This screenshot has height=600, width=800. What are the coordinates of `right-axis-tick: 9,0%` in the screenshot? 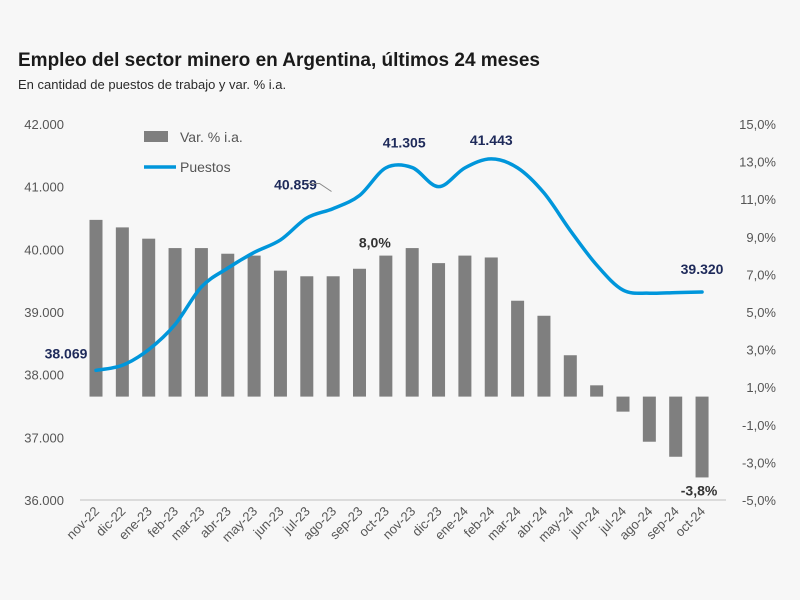 It's located at (761, 237).